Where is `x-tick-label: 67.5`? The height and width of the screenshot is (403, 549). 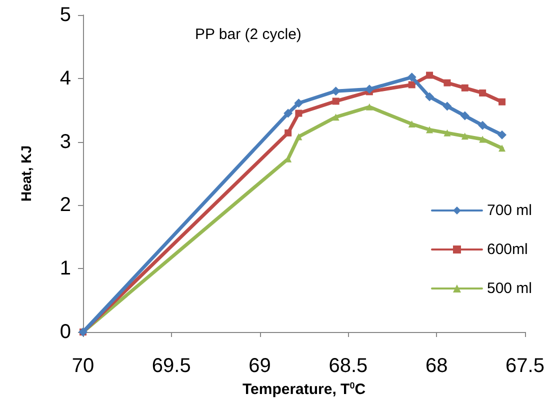
x-tick-label: 67.5 is located at coordinates (525, 366).